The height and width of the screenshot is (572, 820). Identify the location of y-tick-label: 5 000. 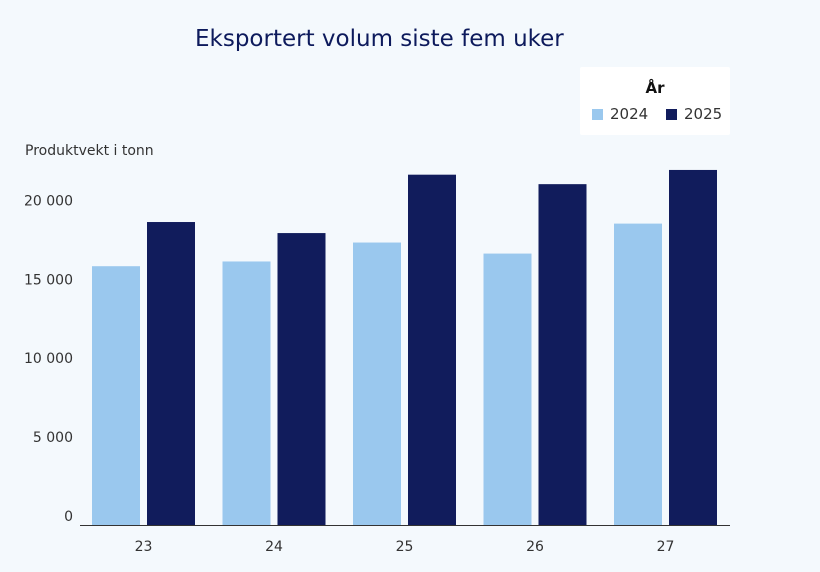
(53, 438).